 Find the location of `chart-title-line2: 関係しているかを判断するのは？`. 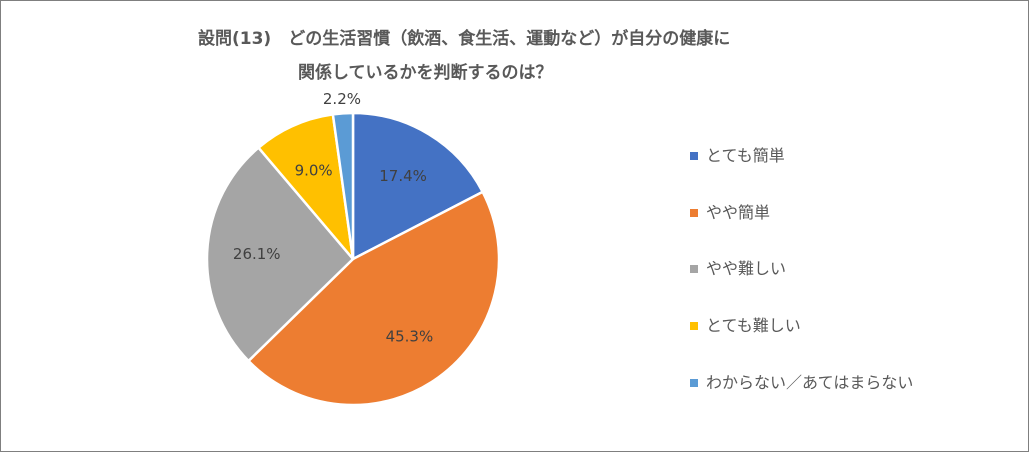

chart-title-line2: 関係しているかを判断するのは？ is located at coordinates (425, 73).